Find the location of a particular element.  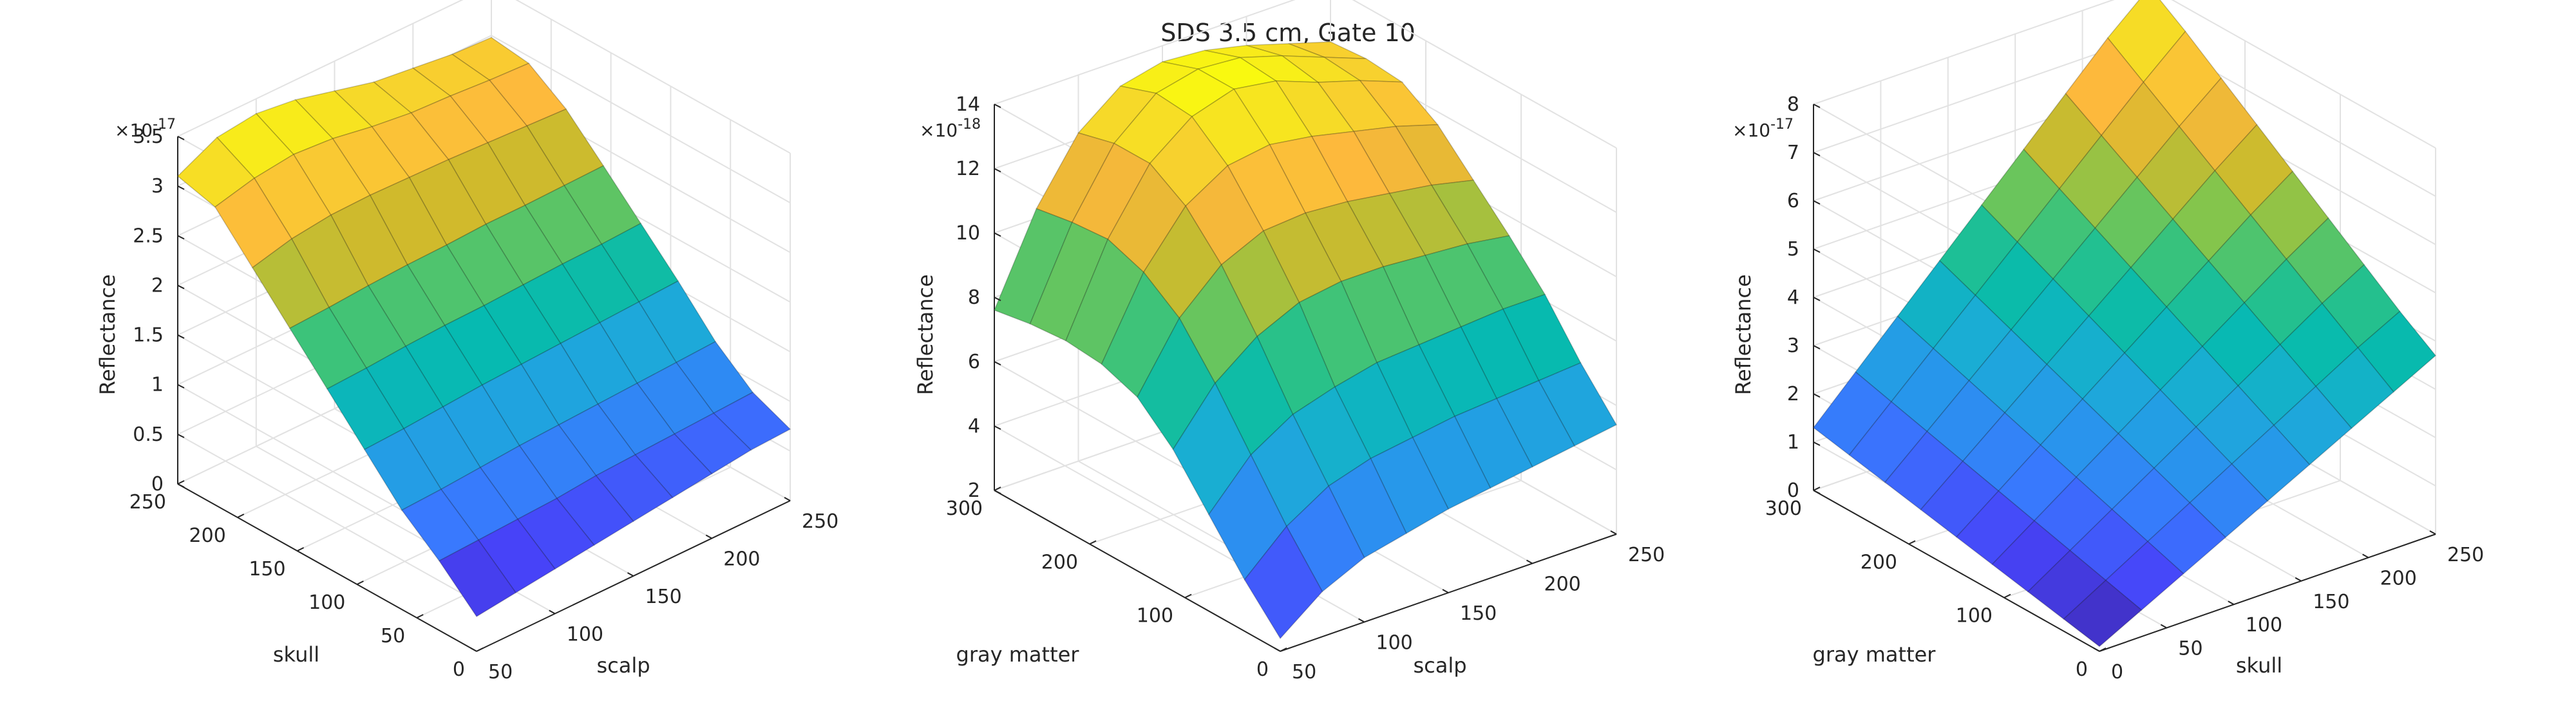

x-tick-label: 0 is located at coordinates (2117, 672).